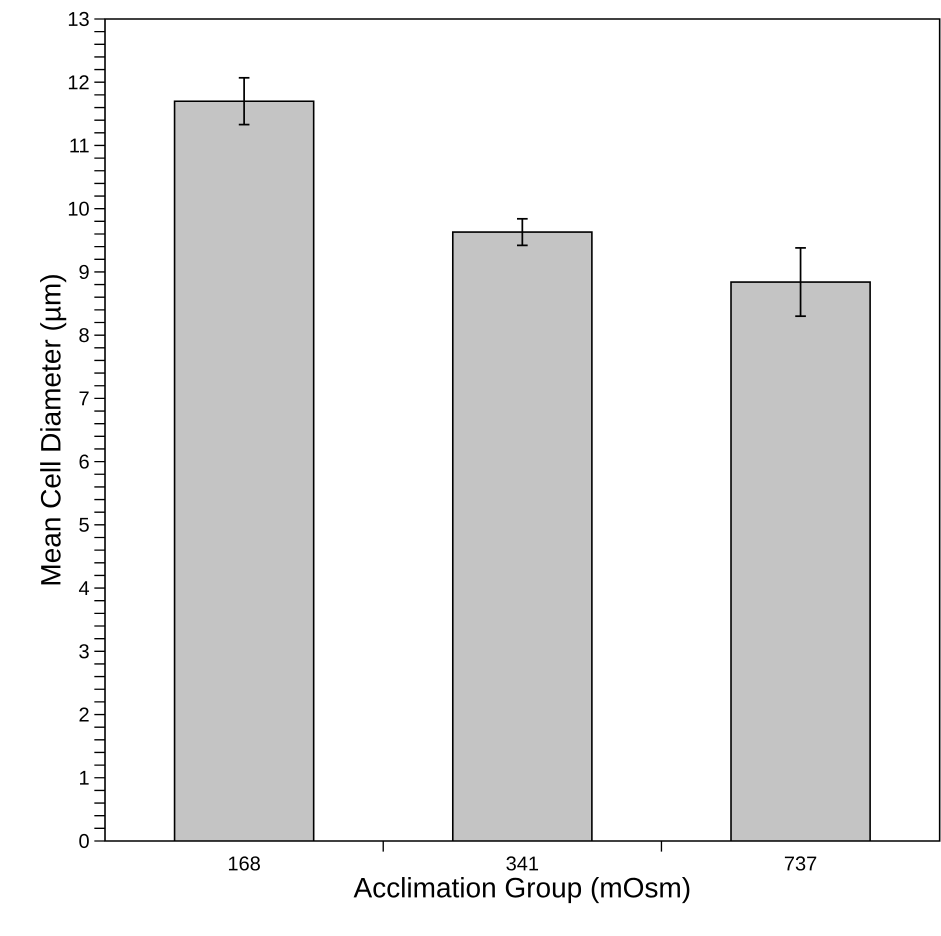 This screenshot has width=941, height=936. What do you see at coordinates (84, 461) in the screenshot?
I see `y-tick-label: 6` at bounding box center [84, 461].